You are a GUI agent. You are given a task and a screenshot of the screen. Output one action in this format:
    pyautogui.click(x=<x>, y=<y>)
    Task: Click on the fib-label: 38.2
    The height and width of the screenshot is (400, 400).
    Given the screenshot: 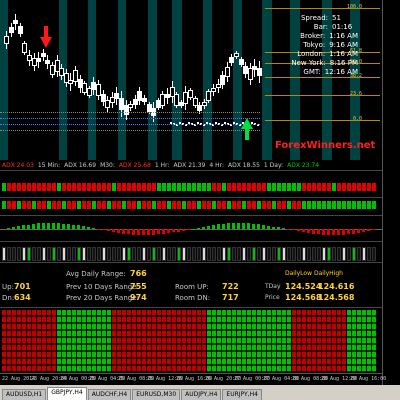 What is the action you would take?
    pyautogui.click(x=355, y=76)
    